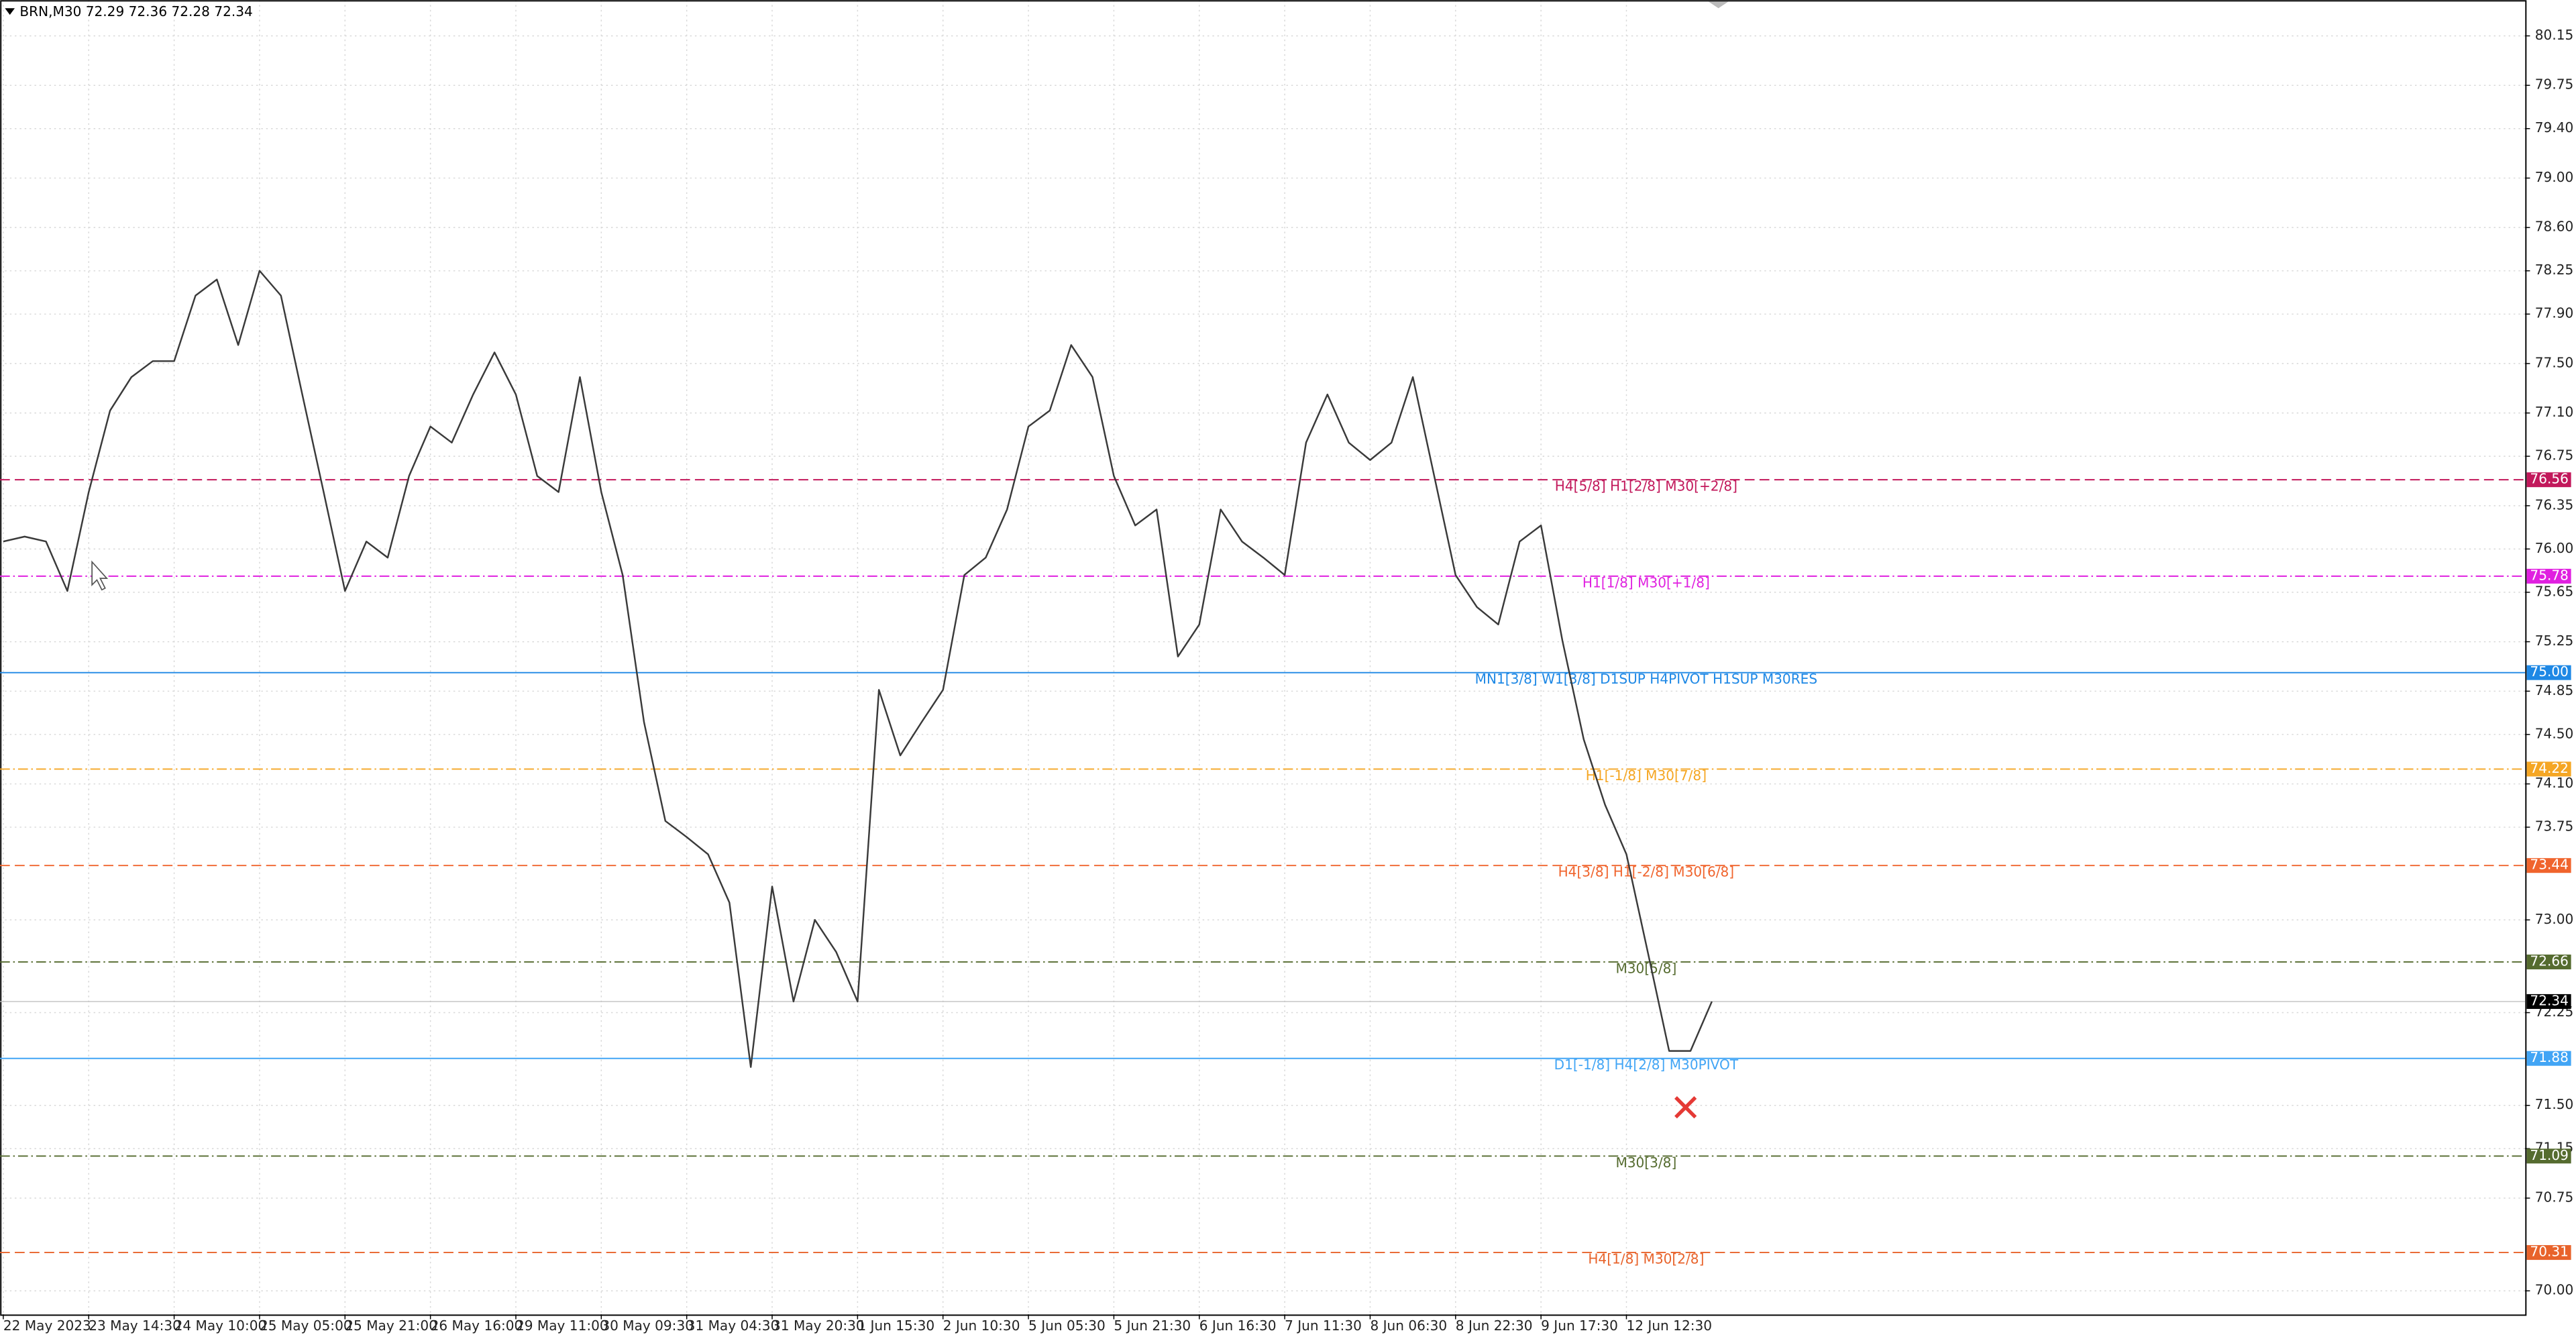  Describe the element at coordinates (1646, 582) in the screenshot. I see `level-label: H1[1/8] M30[+1/8]` at that location.